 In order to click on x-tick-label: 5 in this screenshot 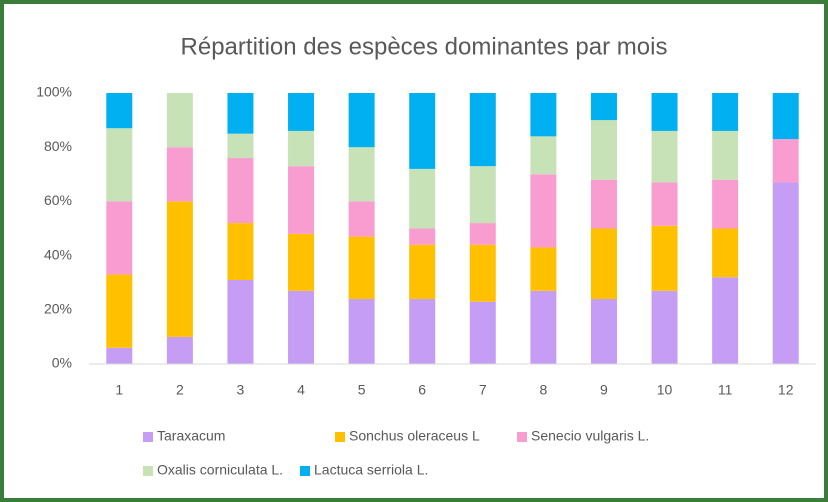, I will do `click(362, 390)`.